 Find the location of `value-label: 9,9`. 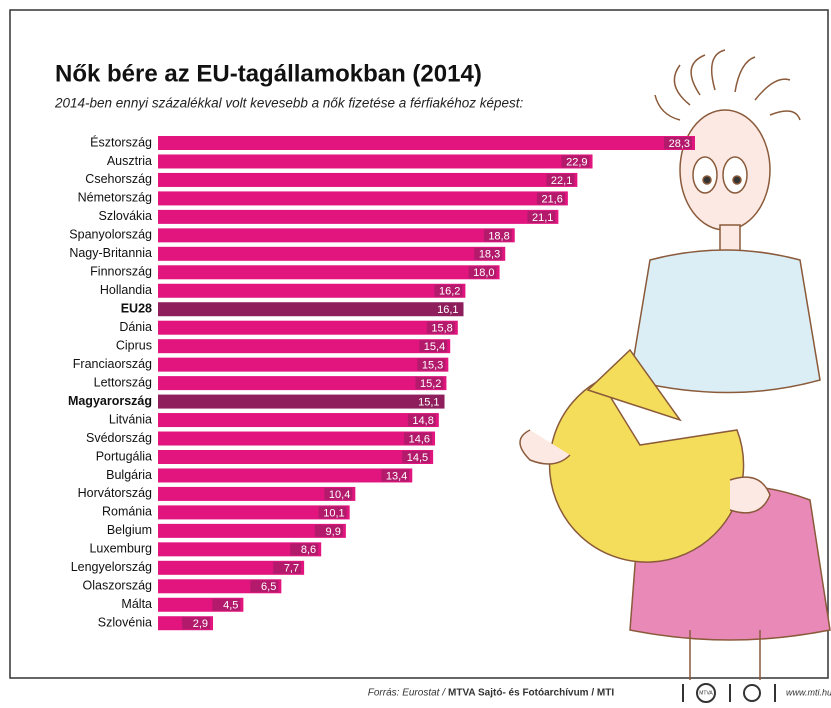

value-label: 9,9 is located at coordinates (333, 532).